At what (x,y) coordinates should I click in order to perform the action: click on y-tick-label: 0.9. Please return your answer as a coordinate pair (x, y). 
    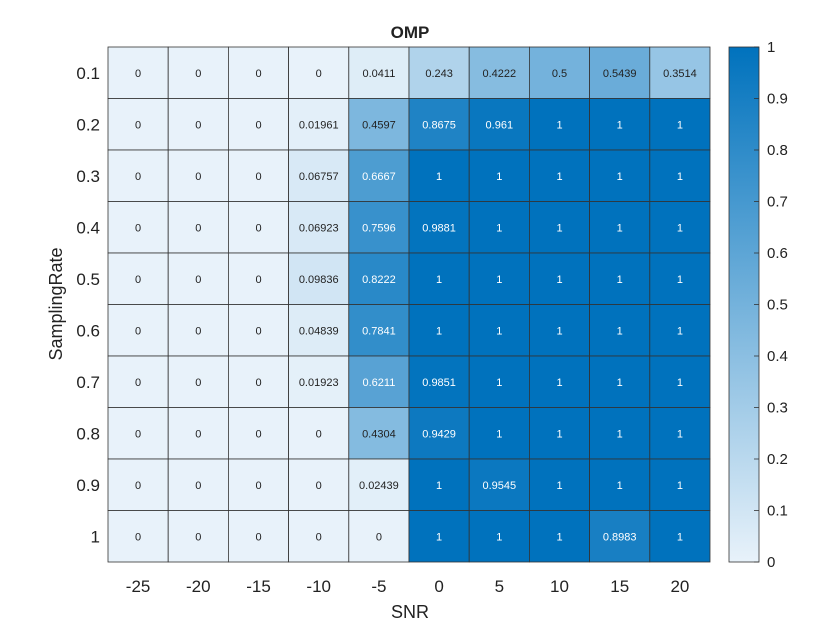
    Looking at the image, I should click on (88, 485).